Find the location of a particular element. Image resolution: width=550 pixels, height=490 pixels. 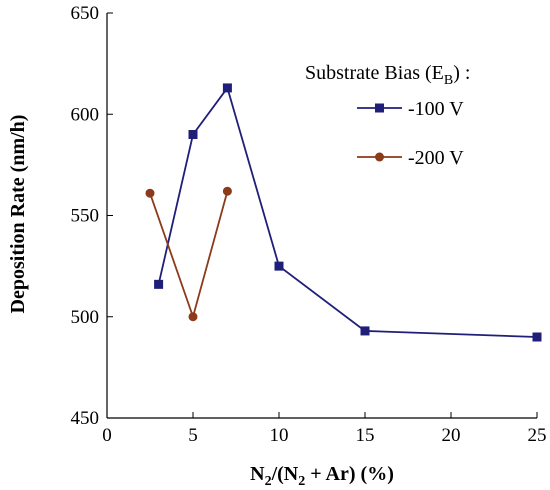

legend-label: -100 V is located at coordinates (436, 109).